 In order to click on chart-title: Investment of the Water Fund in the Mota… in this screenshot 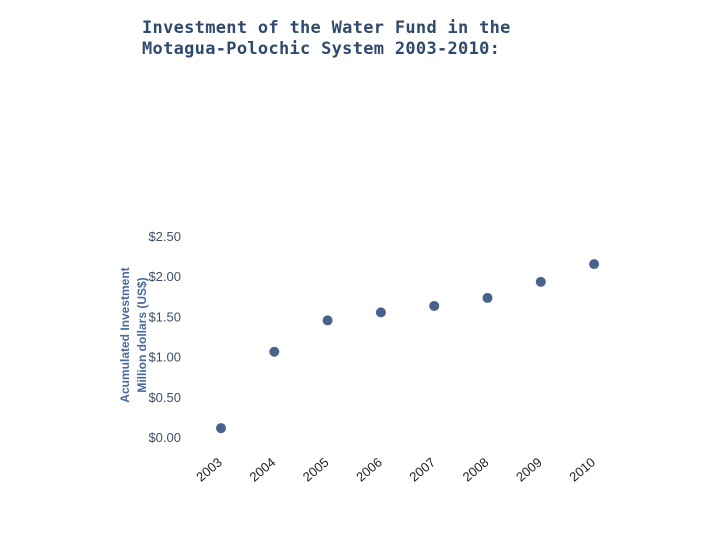, I will do `click(402, 39)`.